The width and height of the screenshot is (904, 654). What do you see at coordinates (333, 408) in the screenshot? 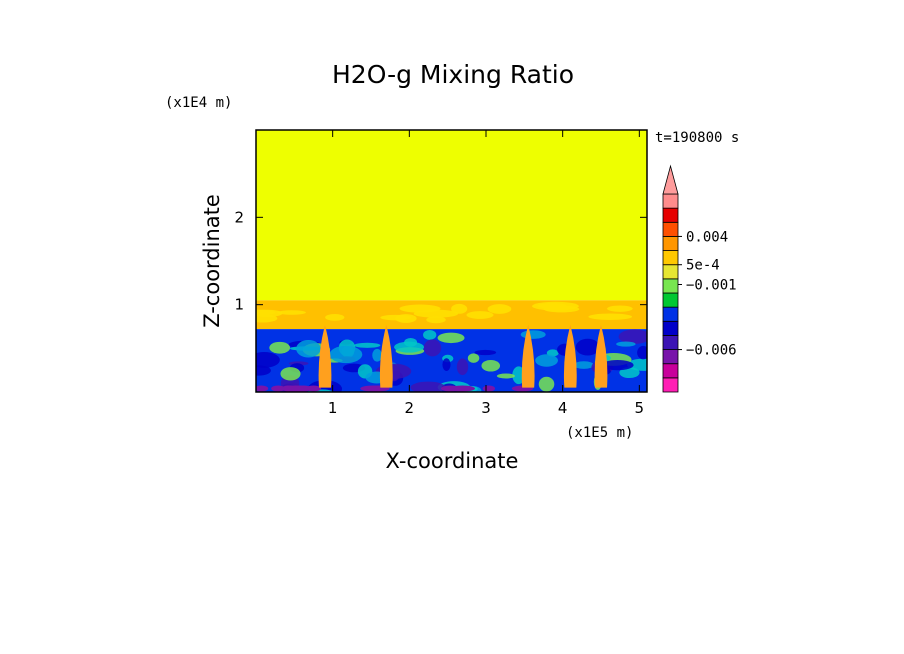
I see `x-tick-label-0: 1` at bounding box center [333, 408].